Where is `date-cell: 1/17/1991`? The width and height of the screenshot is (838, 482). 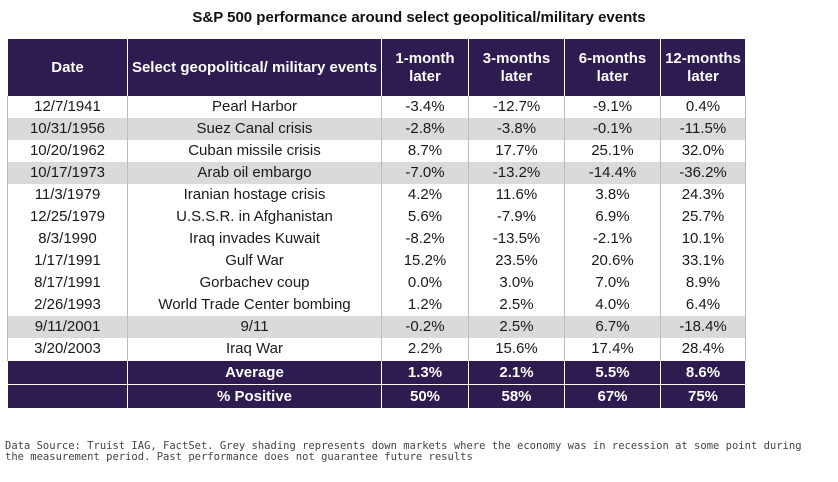 date-cell: 1/17/1991 is located at coordinates (67, 261).